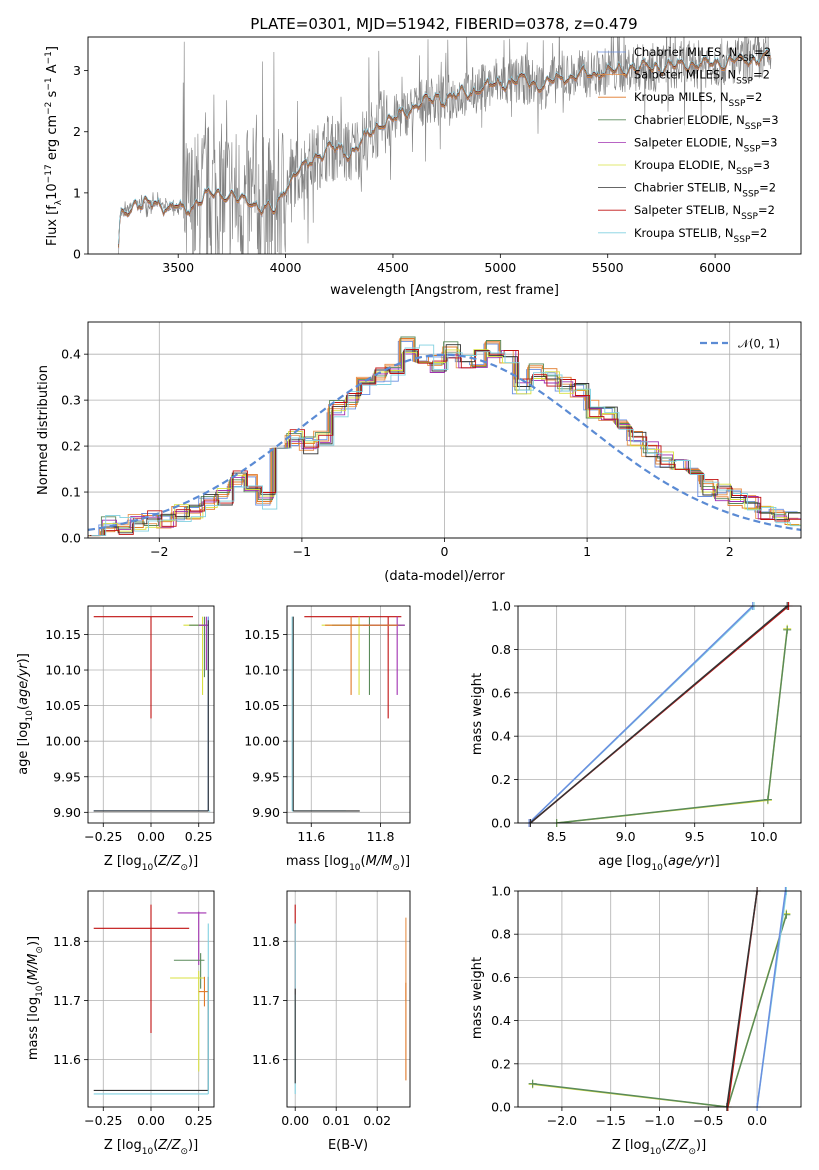  Describe the element at coordinates (361, 655) in the screenshot. I see `errorbar-kroupa-miles` at that location.